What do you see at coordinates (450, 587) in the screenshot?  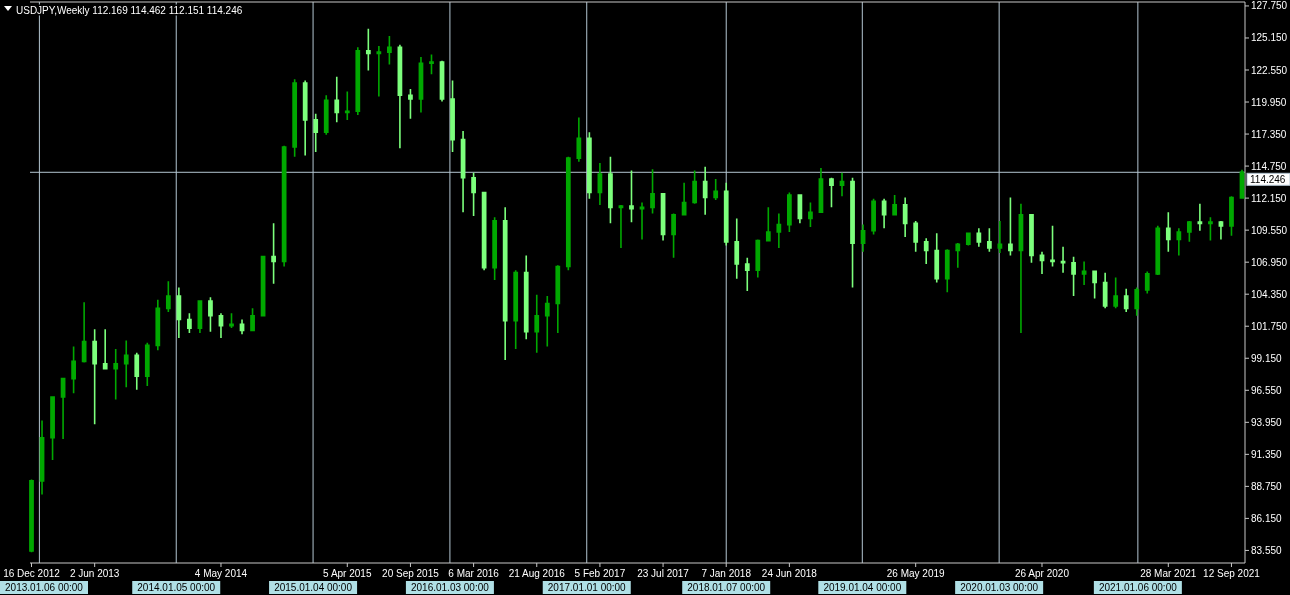 I see `ref-line-label: 2016.01.03 00:00` at bounding box center [450, 587].